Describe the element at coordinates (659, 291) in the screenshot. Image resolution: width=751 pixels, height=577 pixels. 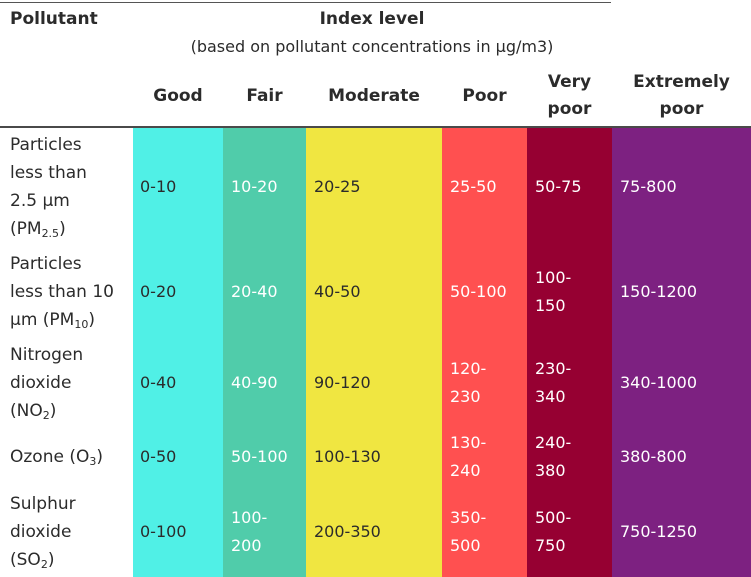
I see `cell-pm10-5: 150-1200` at that location.